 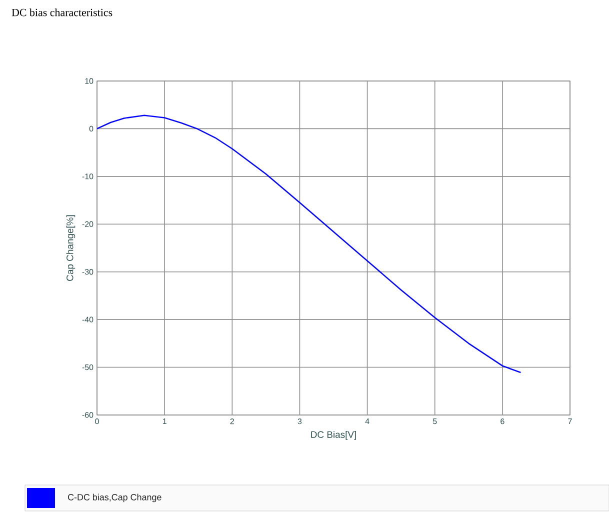 What do you see at coordinates (333, 435) in the screenshot?
I see `x-axis-title: DC Bias[V]` at bounding box center [333, 435].